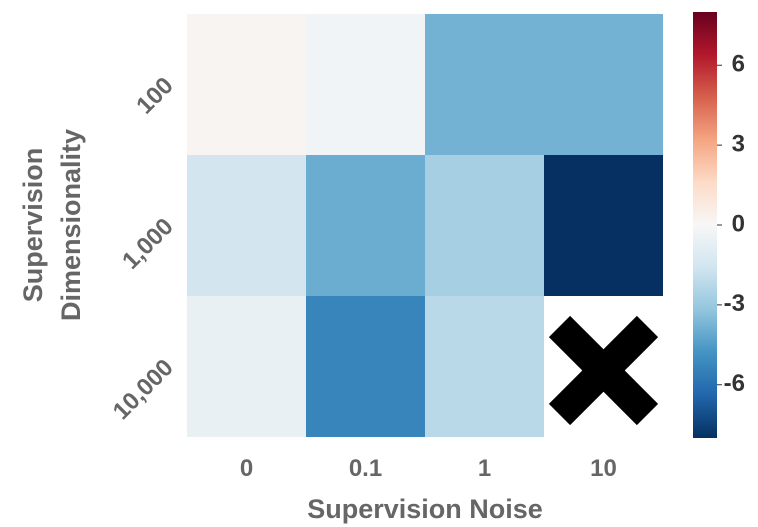  I want to click on y-tick-label: 100, so click(154, 95).